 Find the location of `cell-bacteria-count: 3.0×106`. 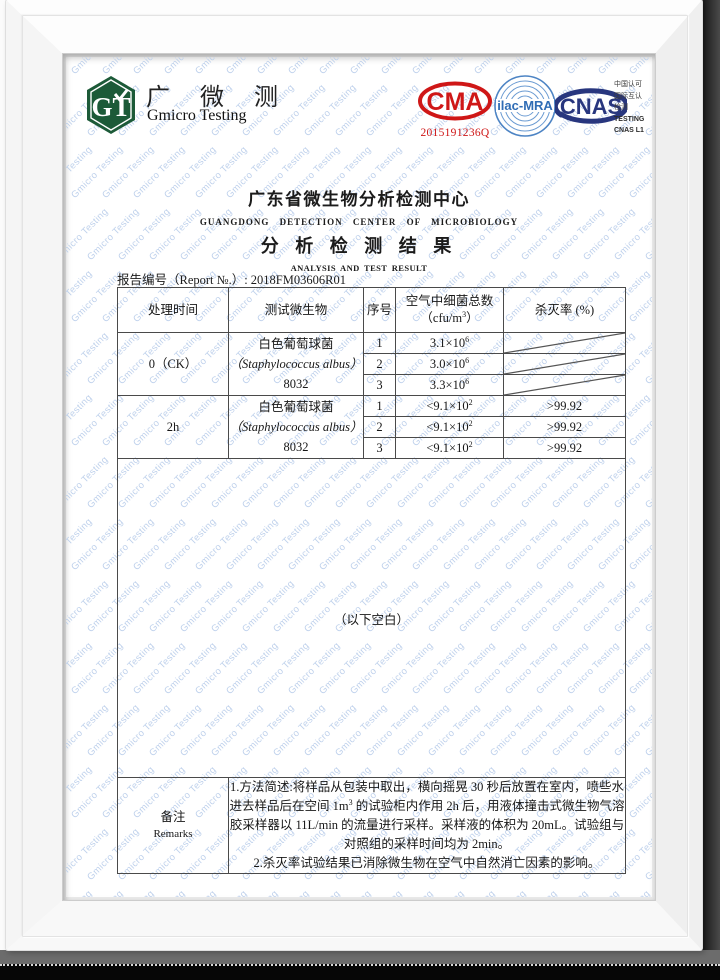

cell-bacteria-count: 3.0×106 is located at coordinates (449, 364).